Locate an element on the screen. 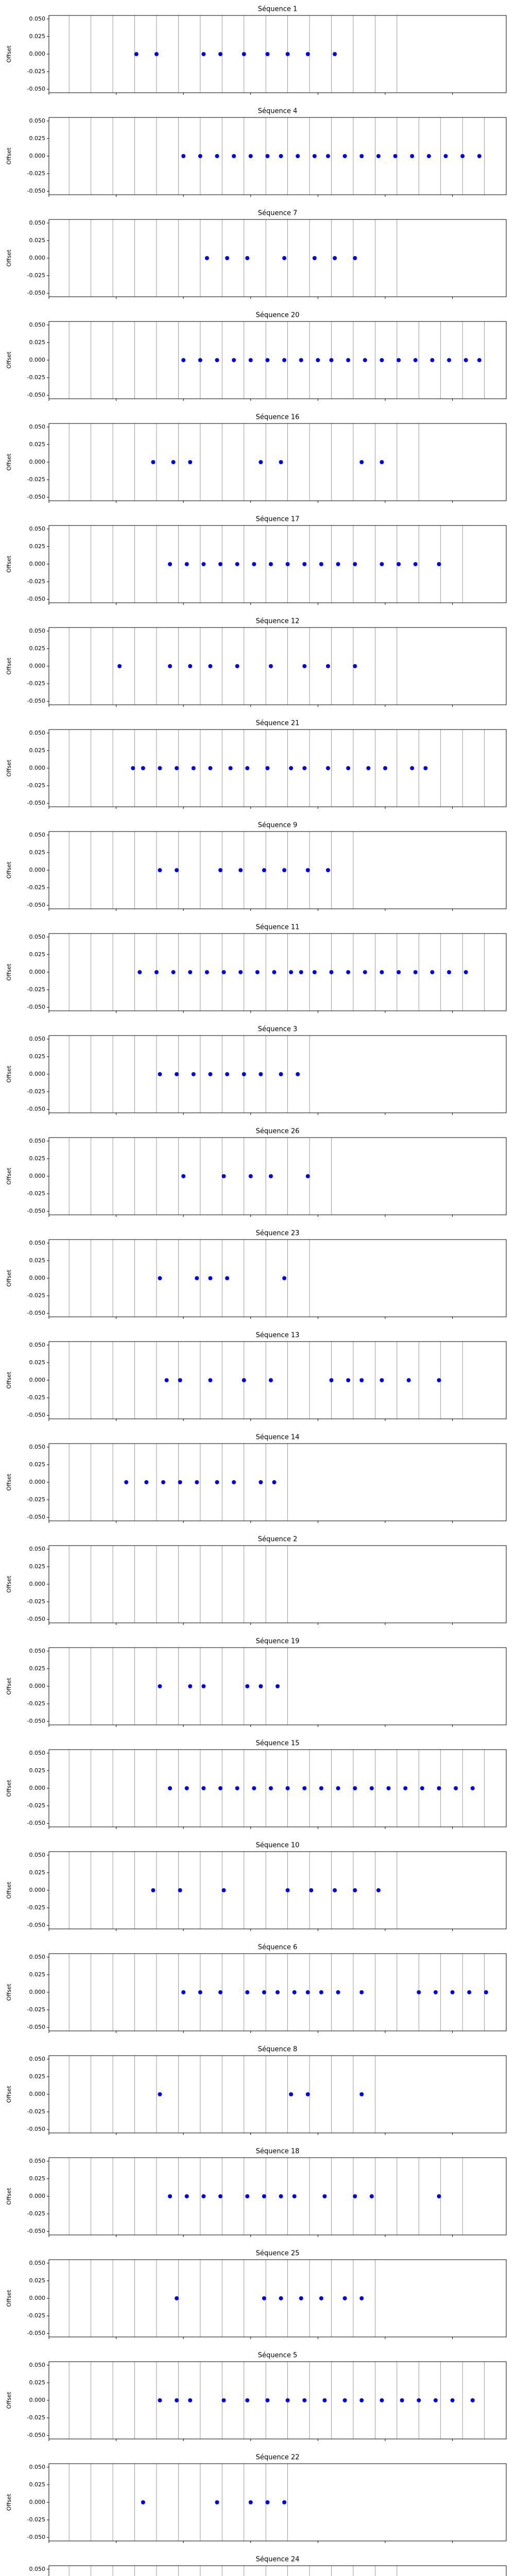 The width and height of the screenshot is (515, 2576). panel-title: Séquence 24 is located at coordinates (278, 2560).